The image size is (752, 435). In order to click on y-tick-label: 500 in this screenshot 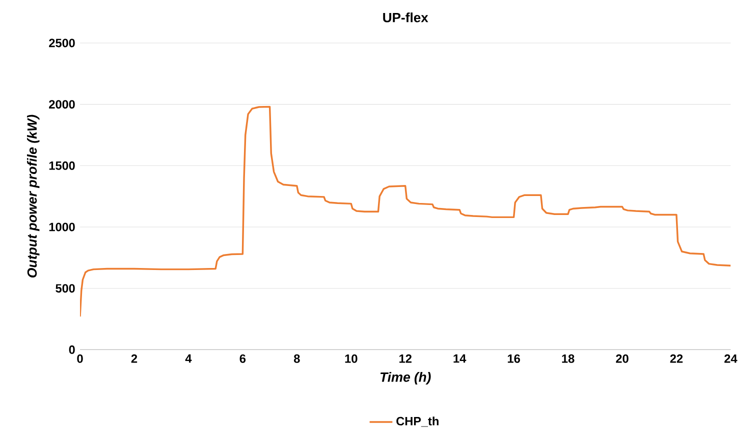, I will do `click(65, 288)`.